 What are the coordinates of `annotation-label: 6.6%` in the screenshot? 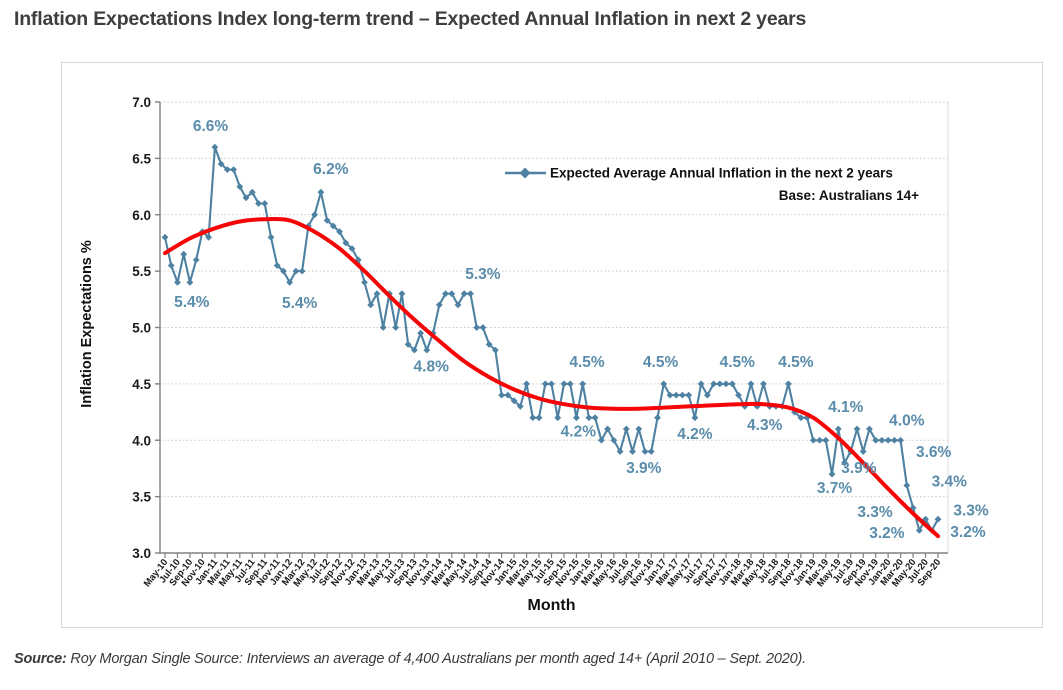 It's located at (211, 126).